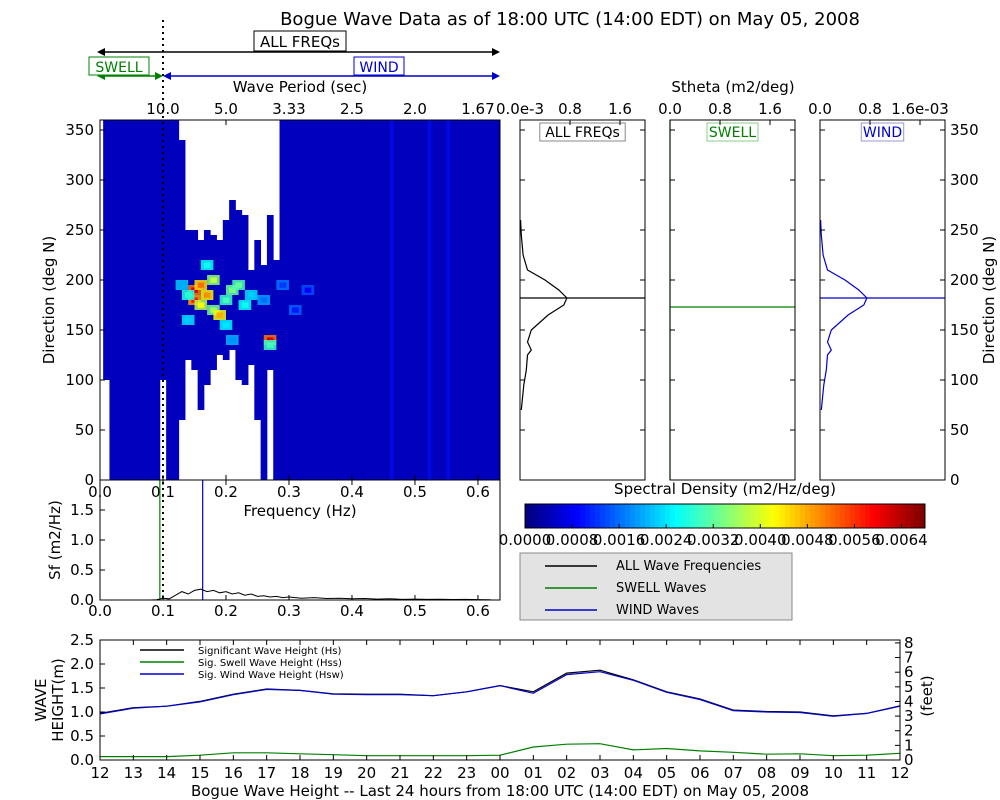 This screenshot has width=1000, height=800. I want to click on period-tick-label: 5.0, so click(226, 109).